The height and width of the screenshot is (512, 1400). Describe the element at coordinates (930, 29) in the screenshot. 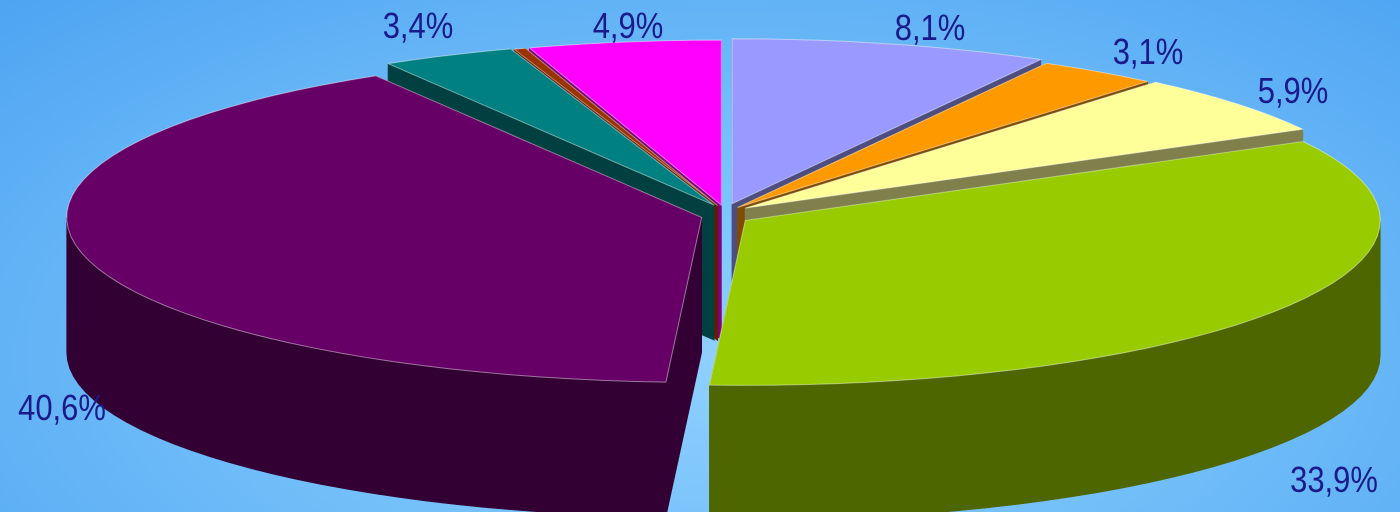

I see `pie-slice-label-0: 8,1%` at that location.